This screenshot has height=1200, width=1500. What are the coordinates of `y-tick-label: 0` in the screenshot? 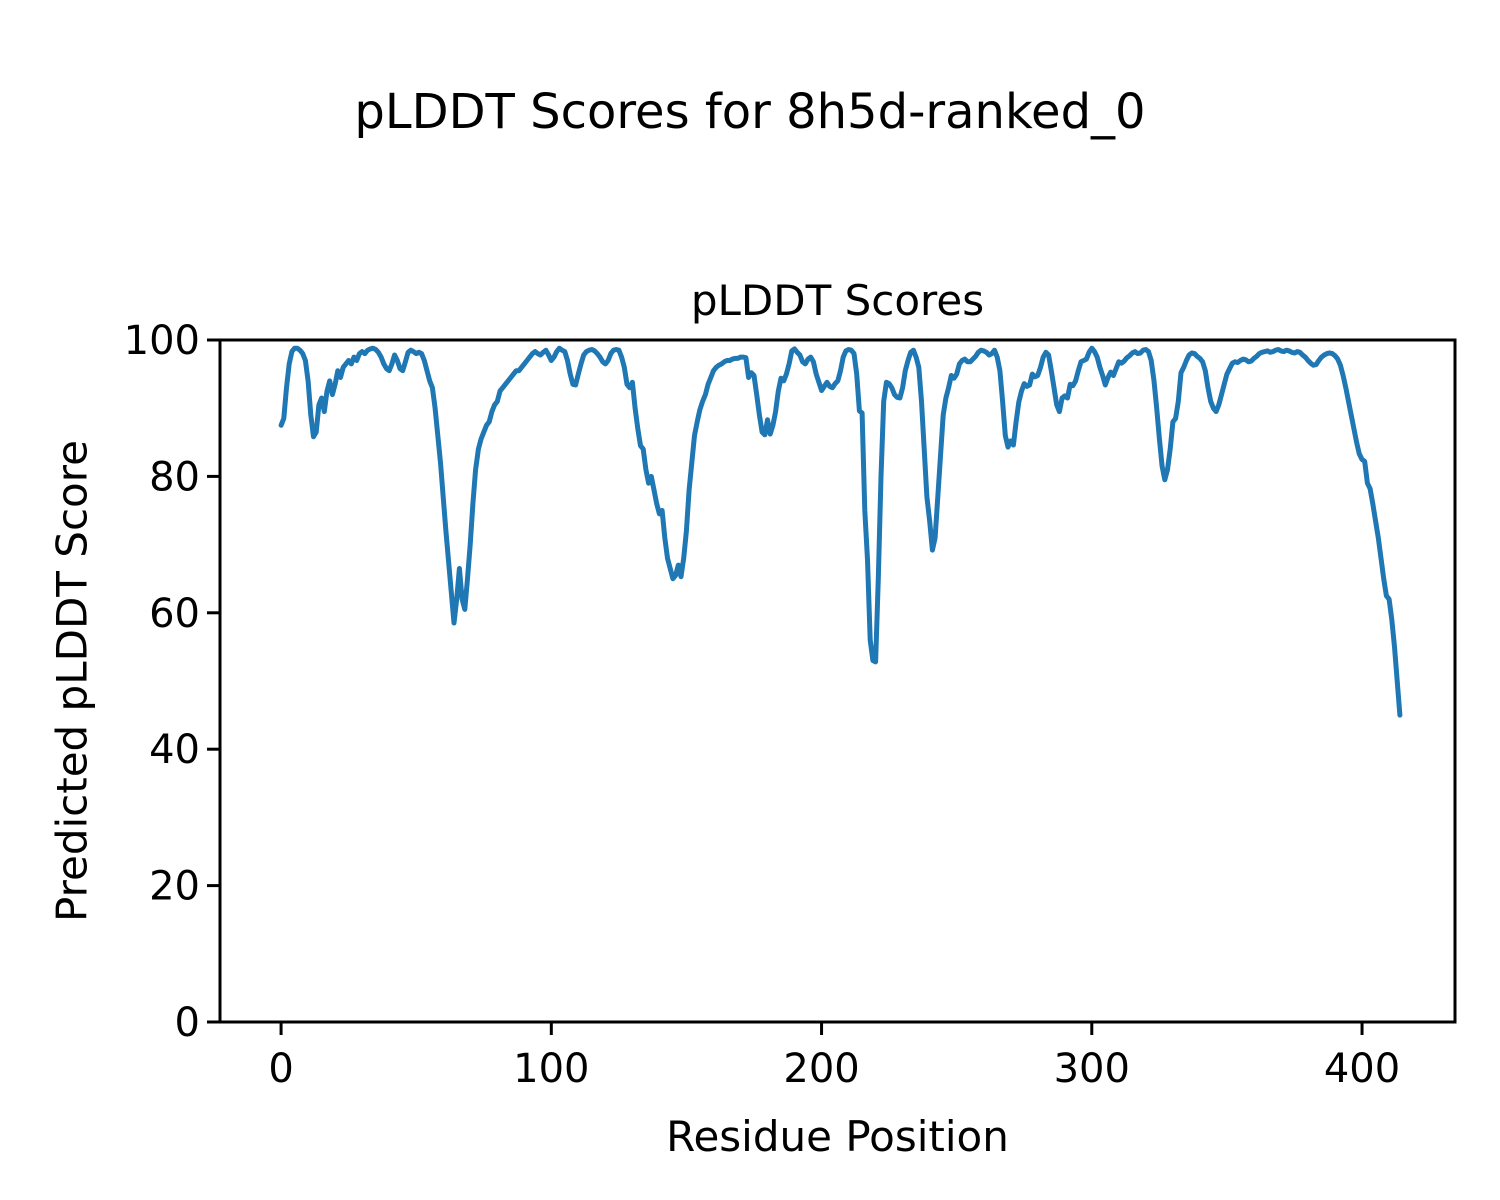 It's located at (187, 1023).